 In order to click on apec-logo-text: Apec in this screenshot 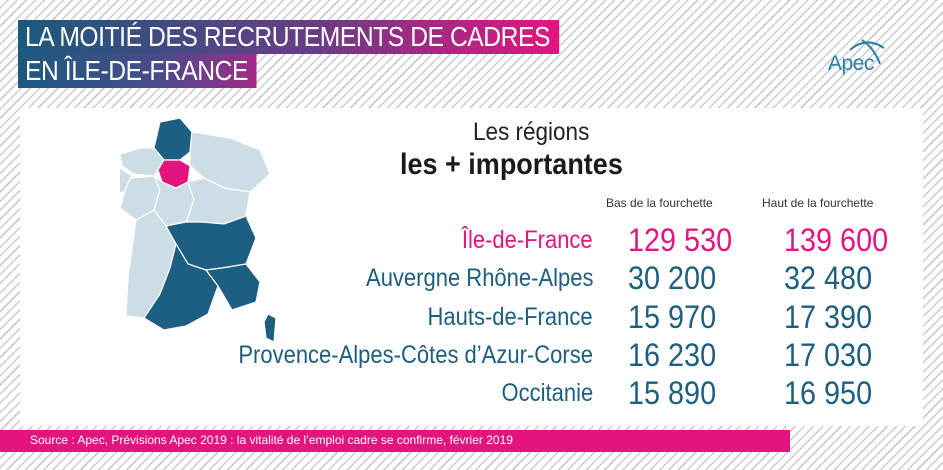, I will do `click(851, 63)`.